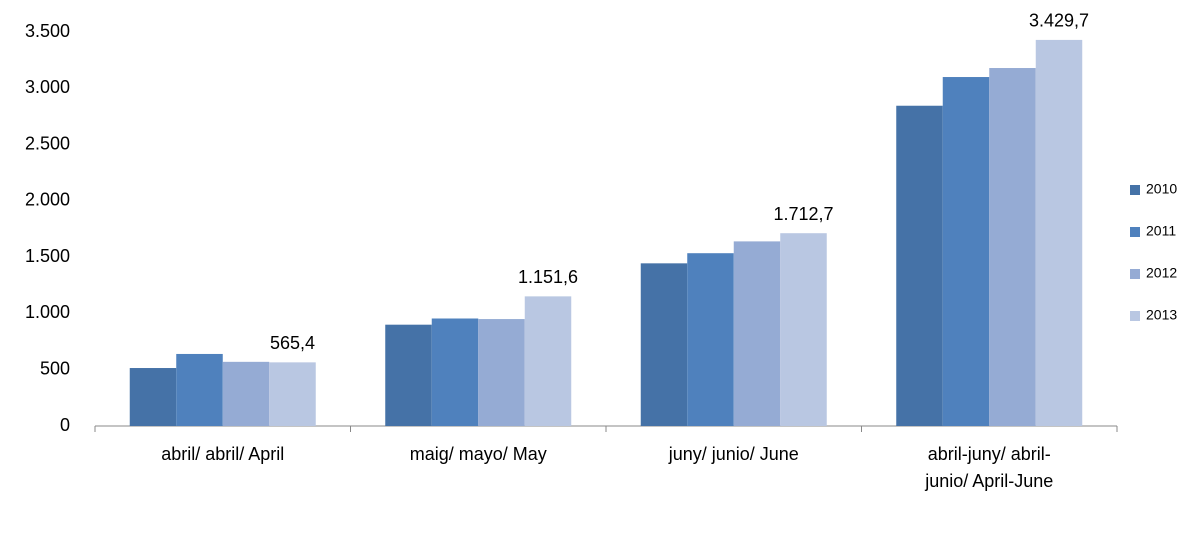 The width and height of the screenshot is (1190, 542). What do you see at coordinates (47, 143) in the screenshot?
I see `y-tick-label: 2.500` at bounding box center [47, 143].